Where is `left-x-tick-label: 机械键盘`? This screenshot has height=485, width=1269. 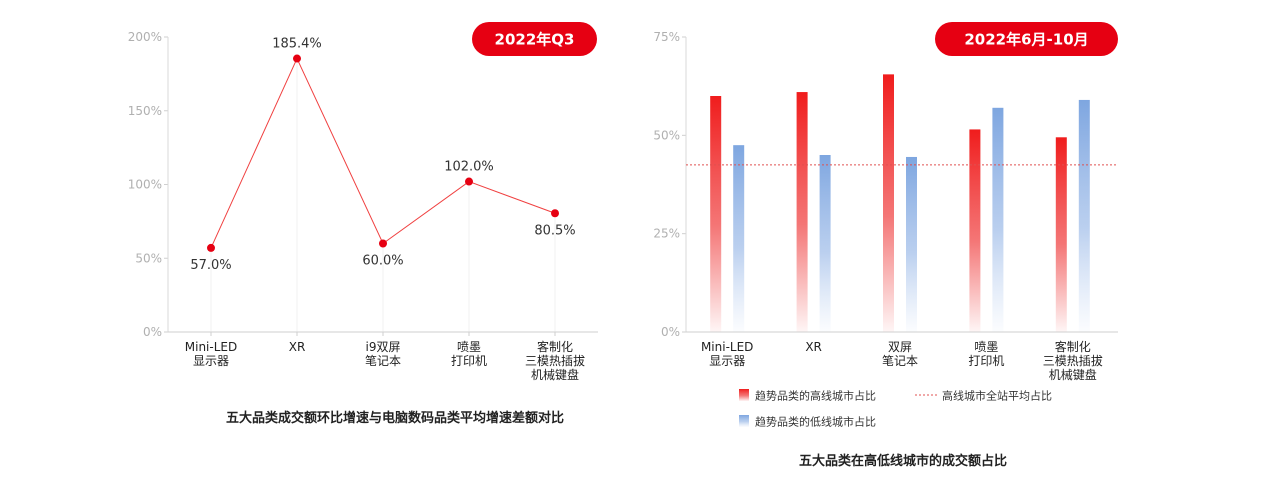 left-x-tick-label: 机械键盘 is located at coordinates (555, 374).